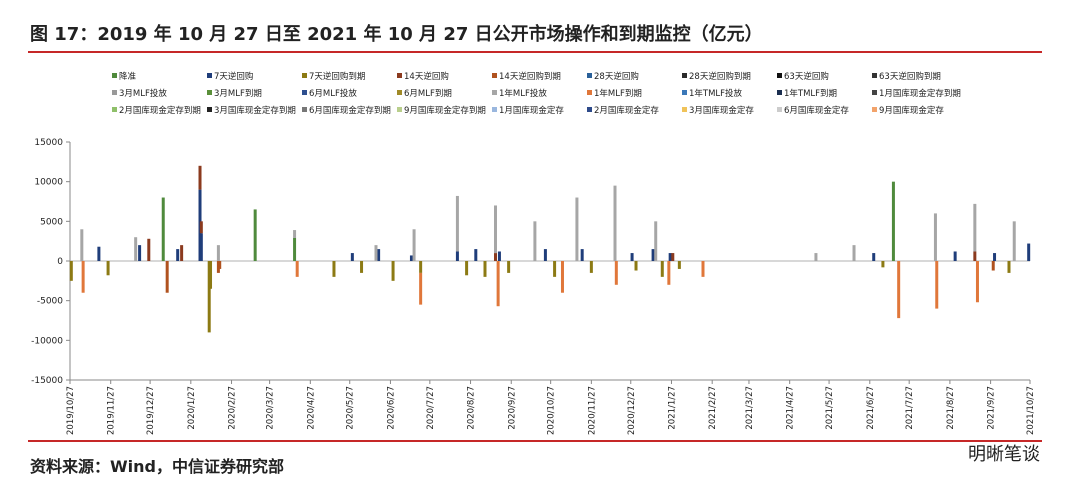  What do you see at coordinates (1004, 454) in the screenshot?
I see `watermark: 明晰笔谈` at bounding box center [1004, 454].